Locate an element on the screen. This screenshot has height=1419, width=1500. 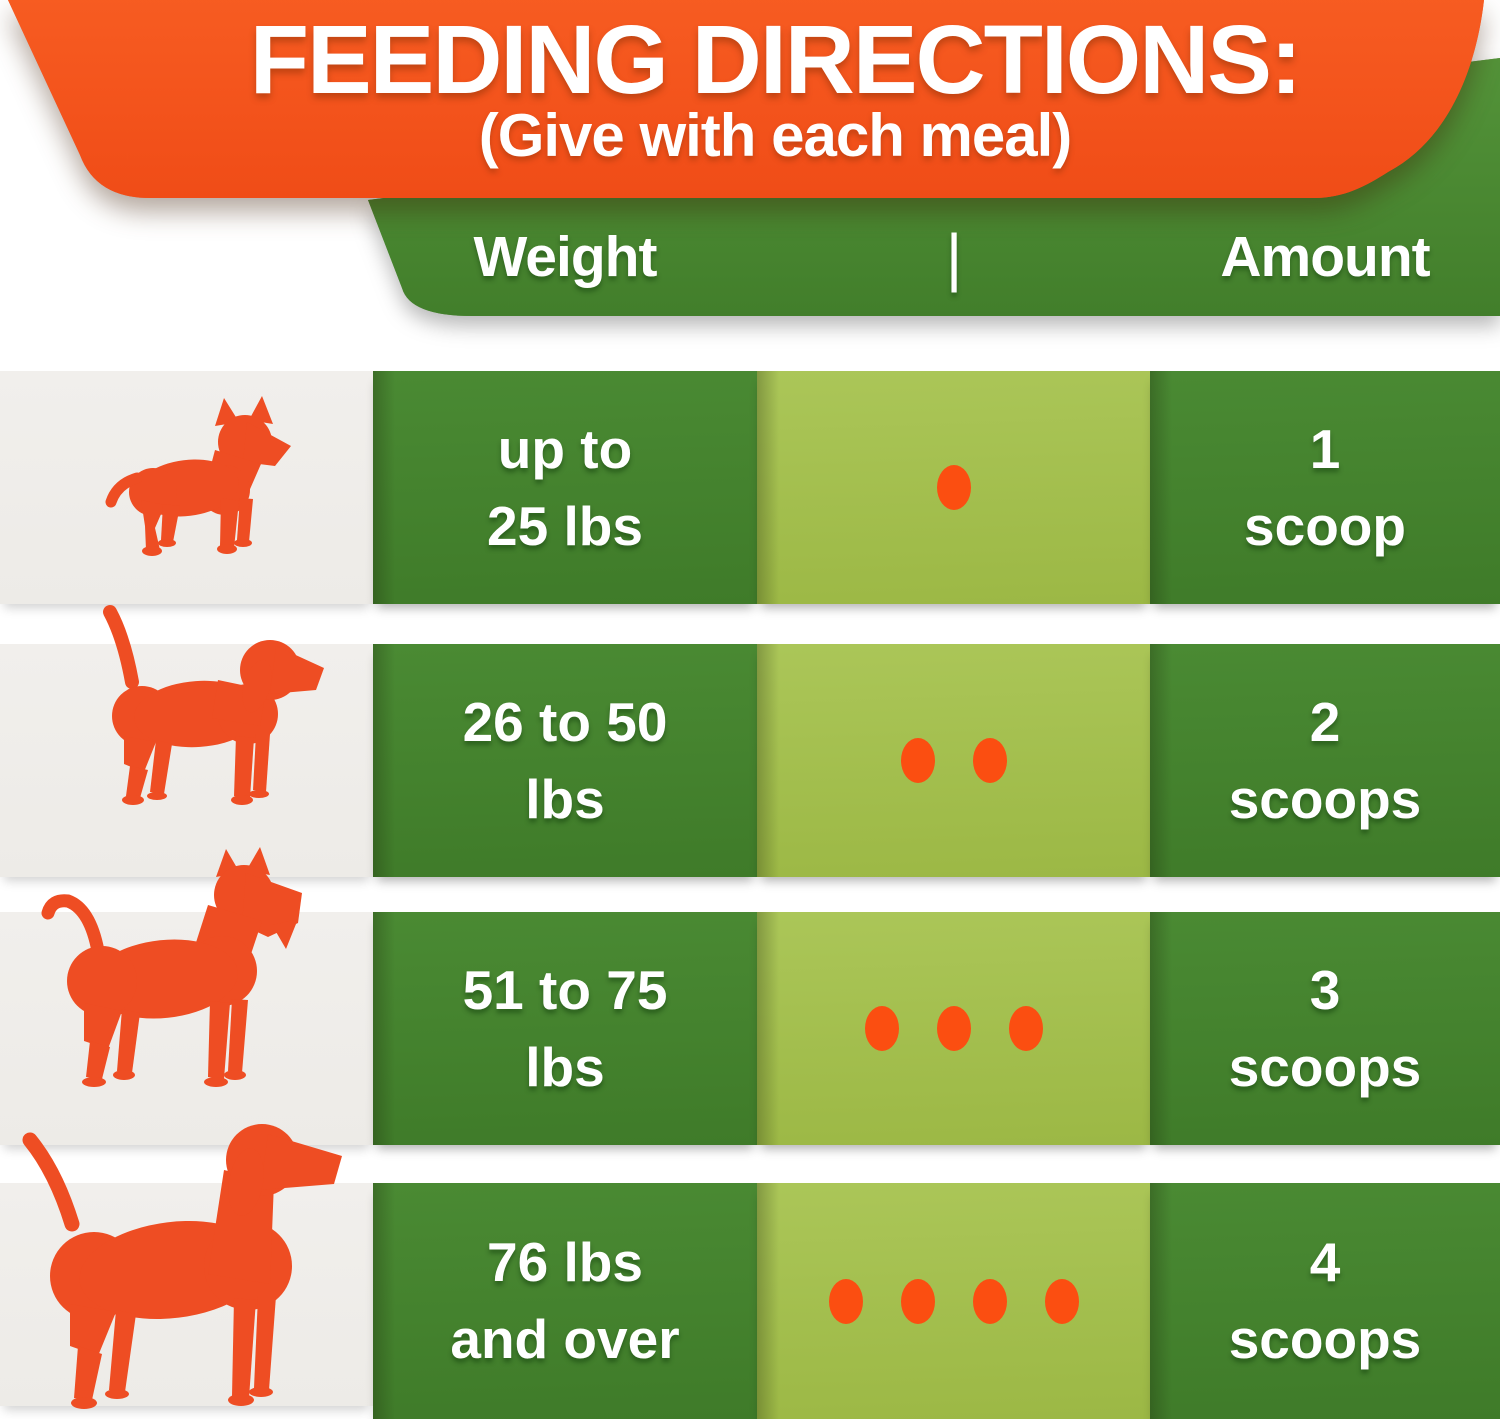
weight-cell: 76 lbs and over is located at coordinates (565, 1301).